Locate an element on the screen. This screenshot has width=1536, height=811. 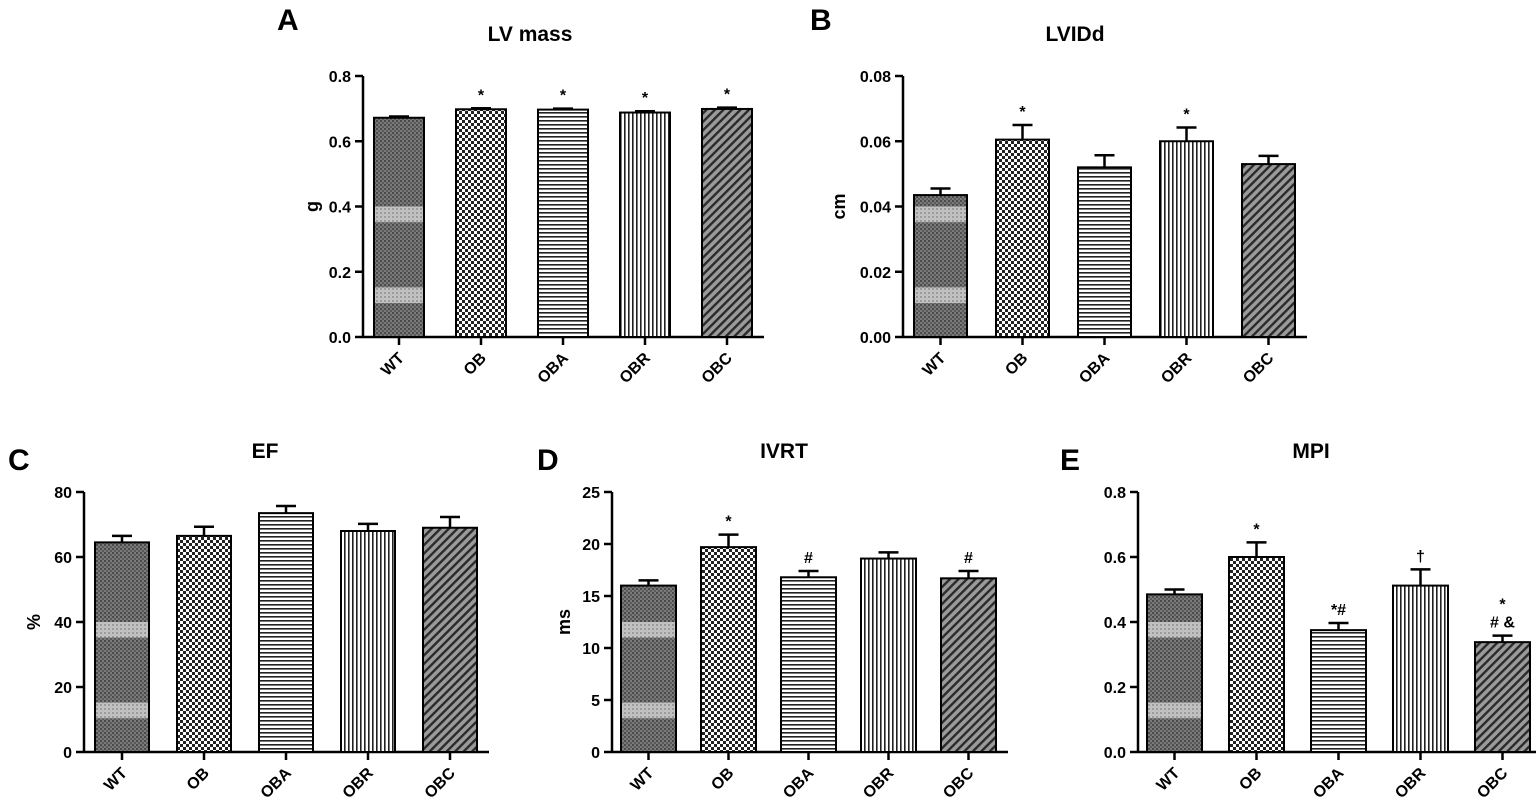
panel-letter-b: B is located at coordinates (821, 20).